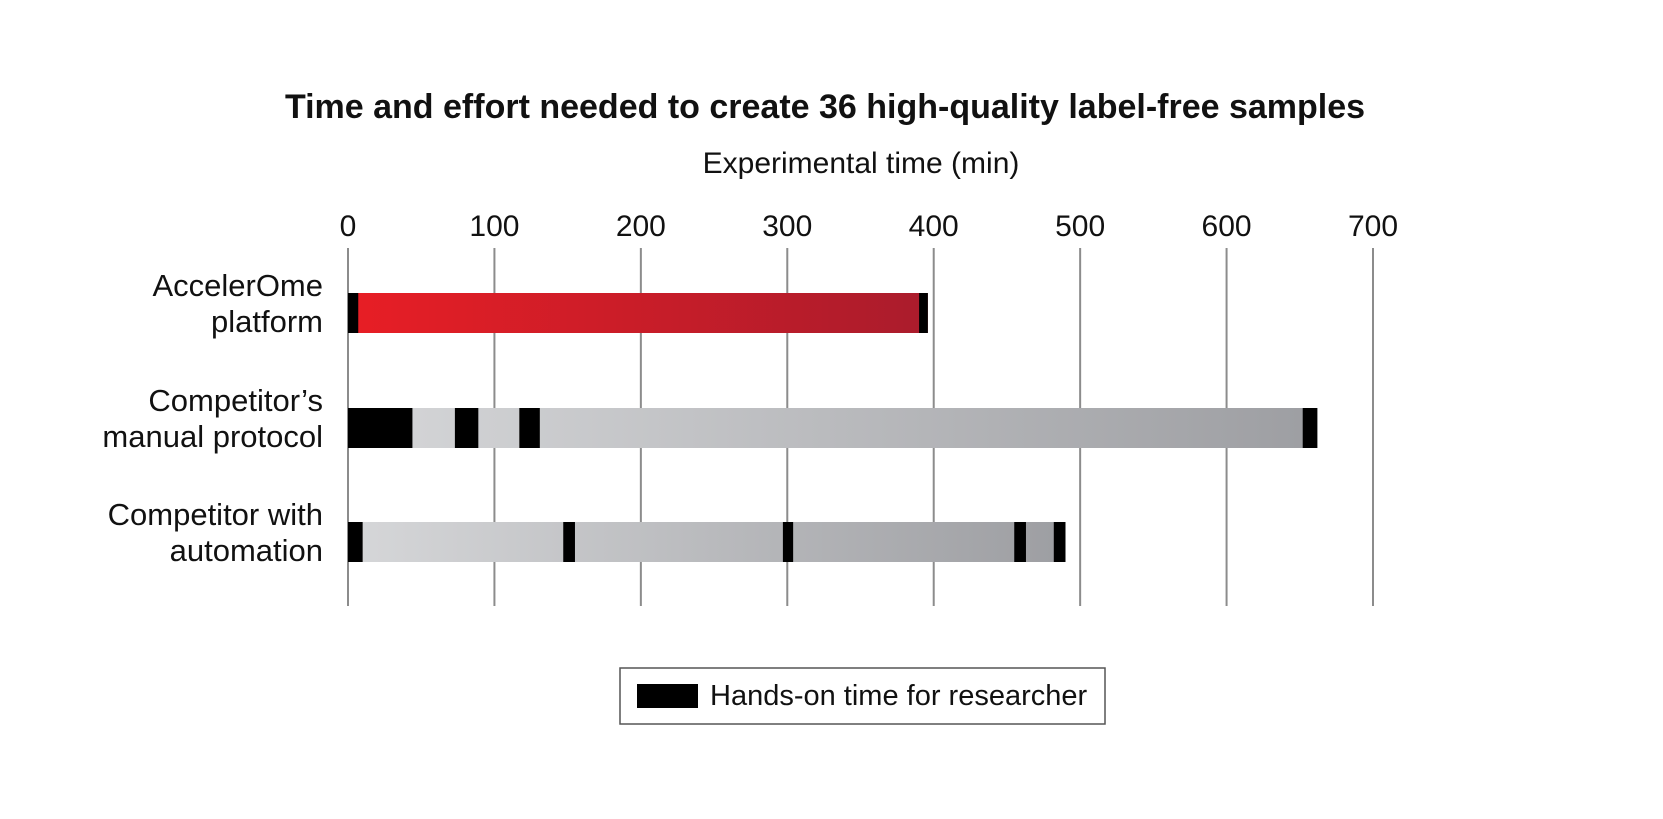 Image resolution: width=1663 pixels, height=819 pixels. What do you see at coordinates (869, 226) in the screenshot?
I see `x-tick-labels: 0 100 200 300 400 500 600 700` at bounding box center [869, 226].